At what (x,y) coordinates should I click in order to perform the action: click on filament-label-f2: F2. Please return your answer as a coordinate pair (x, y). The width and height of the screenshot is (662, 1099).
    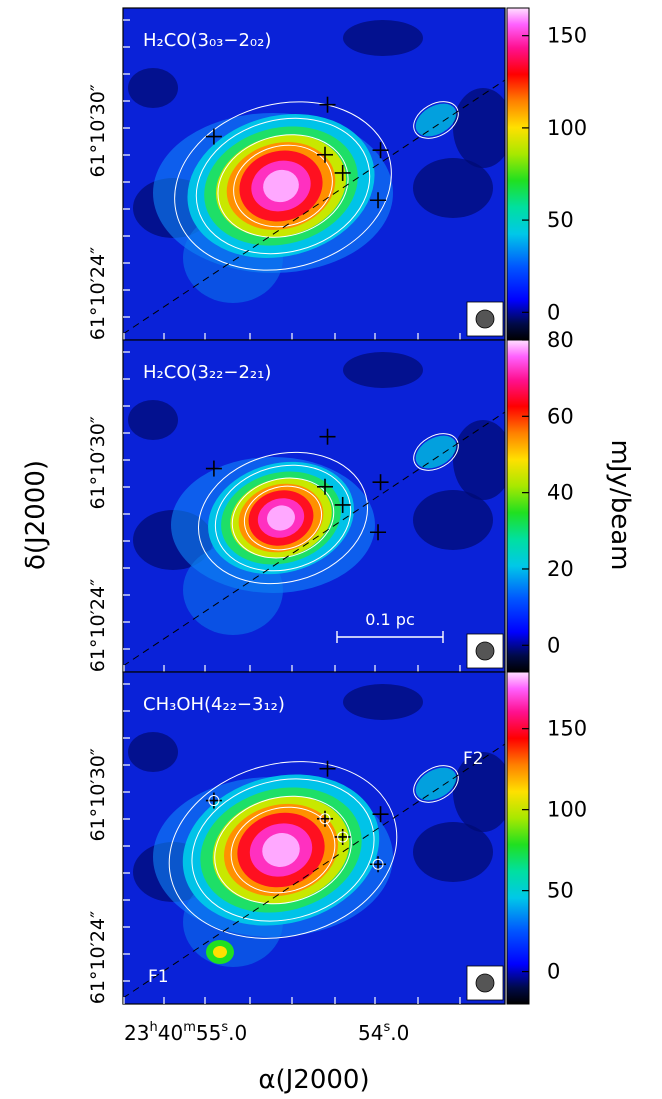
    Looking at the image, I should click on (473, 759).